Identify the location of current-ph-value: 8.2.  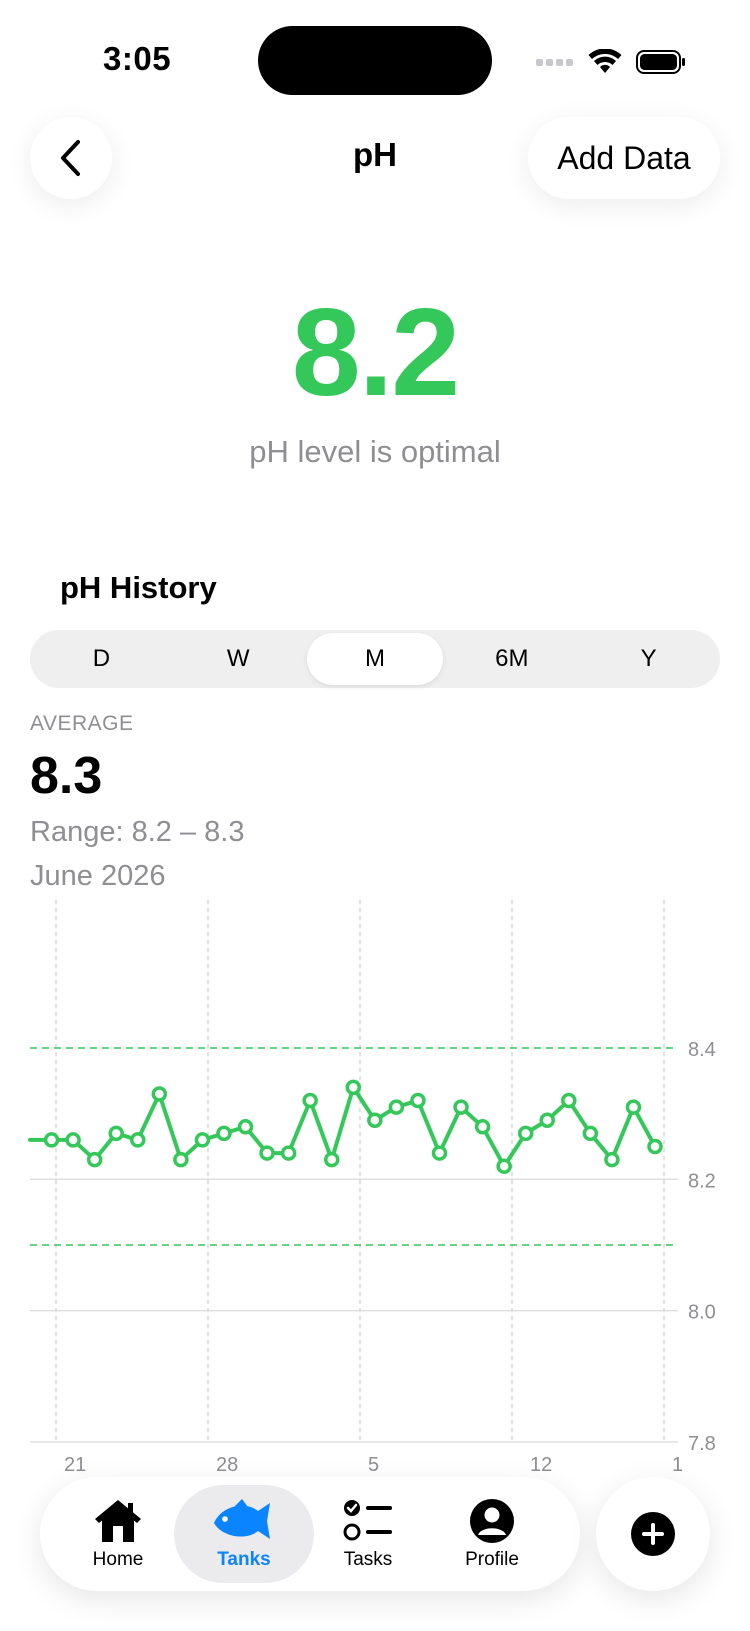
(375, 353).